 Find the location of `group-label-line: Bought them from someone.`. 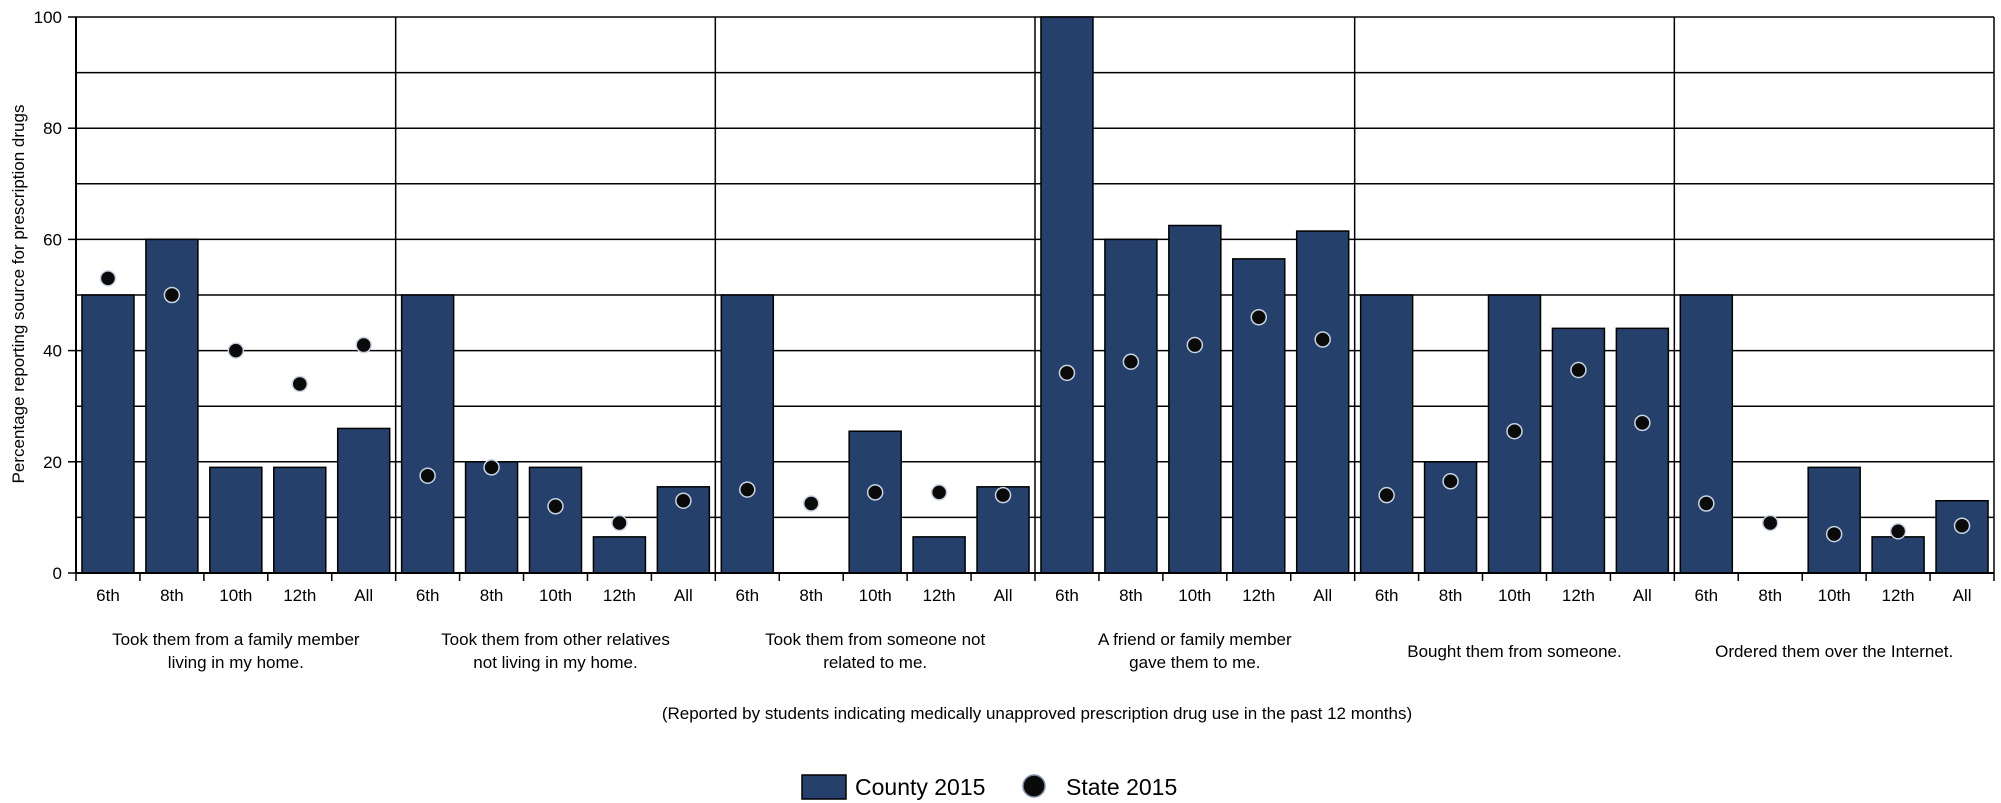

group-label-line: Bought them from someone. is located at coordinates (1514, 651).